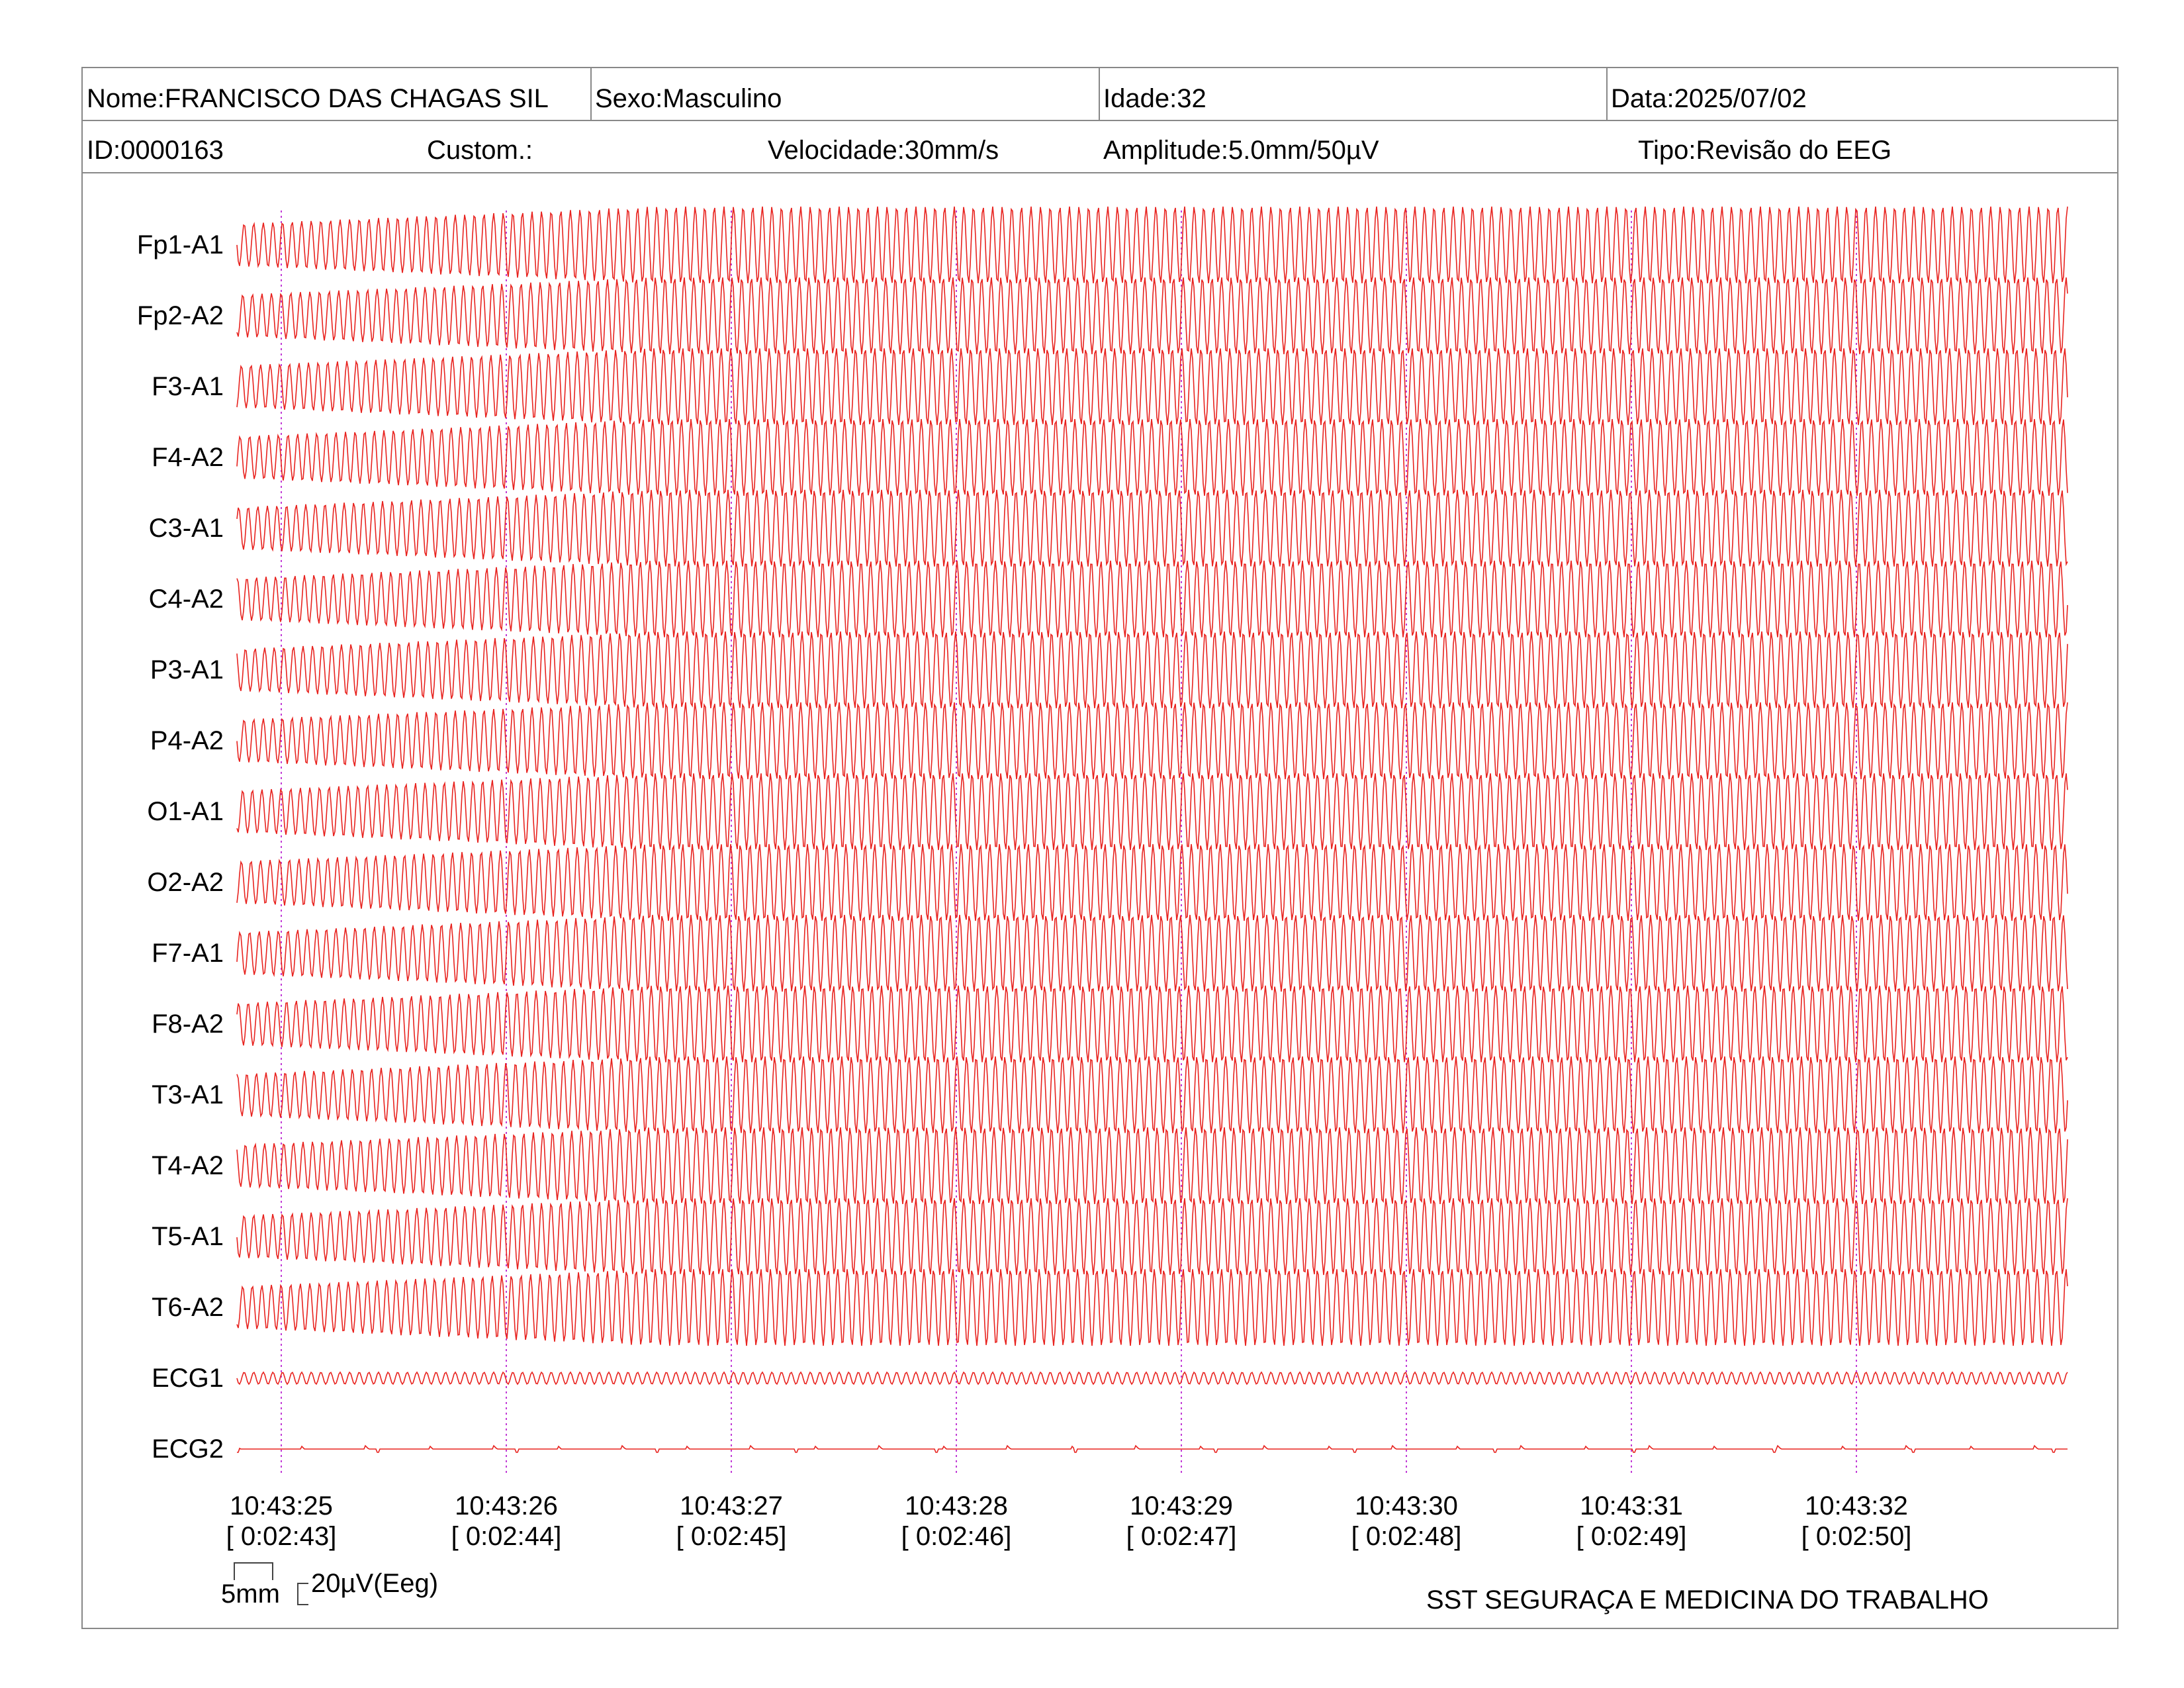  What do you see at coordinates (253, 1571) in the screenshot?
I see `time-scale-bracket` at bounding box center [253, 1571].